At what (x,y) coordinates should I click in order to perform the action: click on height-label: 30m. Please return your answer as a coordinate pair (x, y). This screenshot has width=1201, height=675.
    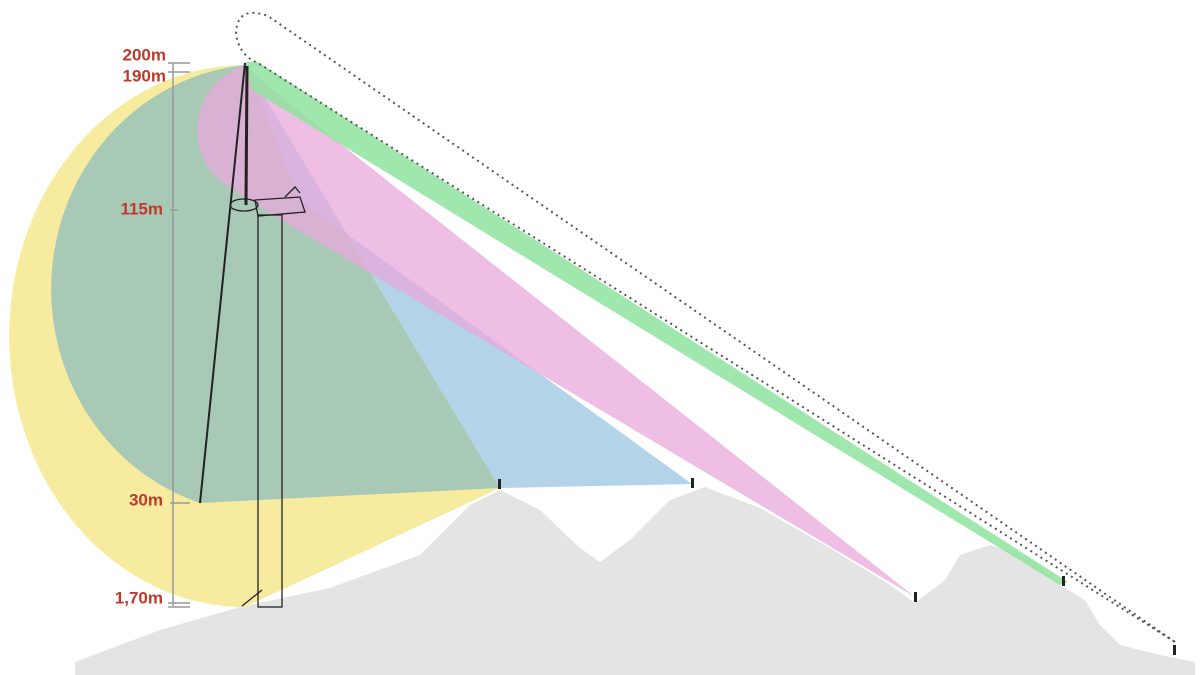
    Looking at the image, I should click on (146, 499).